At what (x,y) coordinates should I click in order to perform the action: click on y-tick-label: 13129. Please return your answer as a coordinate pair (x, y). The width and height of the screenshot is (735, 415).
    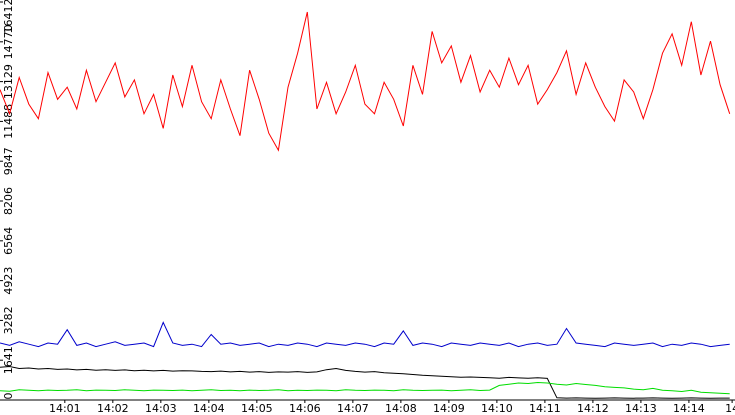
    Looking at the image, I should click on (8, 81).